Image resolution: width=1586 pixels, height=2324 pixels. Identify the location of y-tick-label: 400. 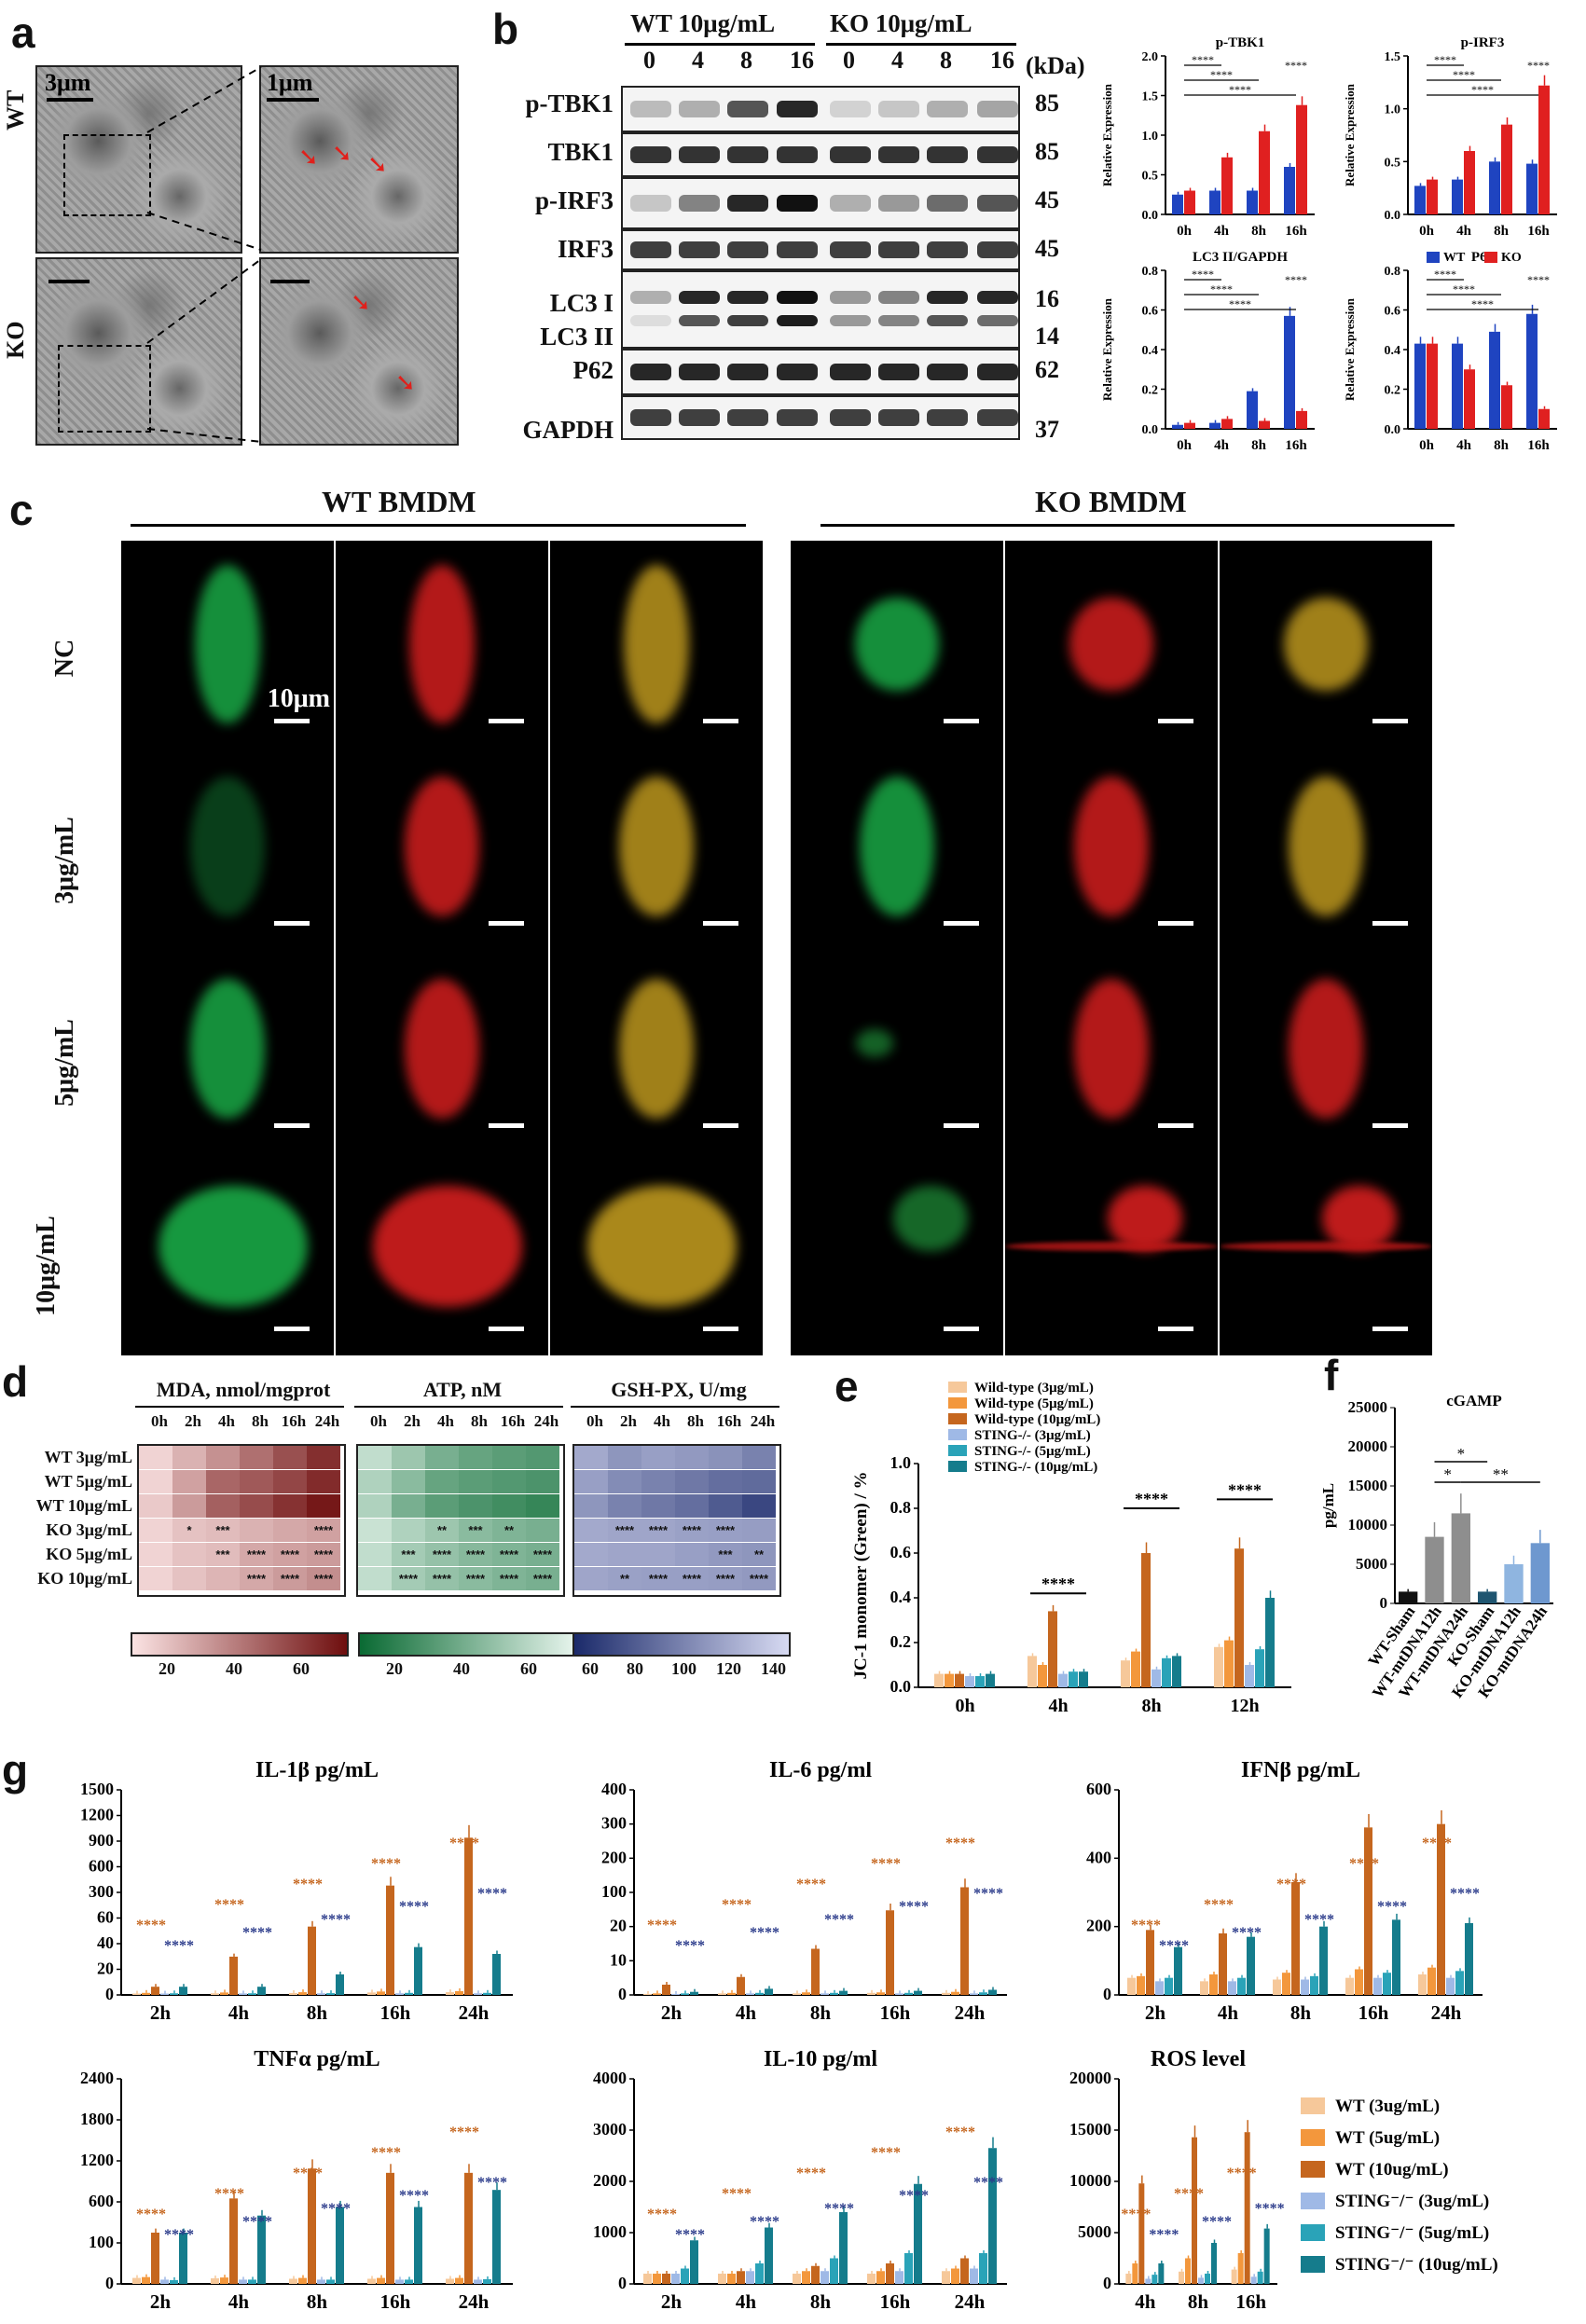
(1098, 1857).